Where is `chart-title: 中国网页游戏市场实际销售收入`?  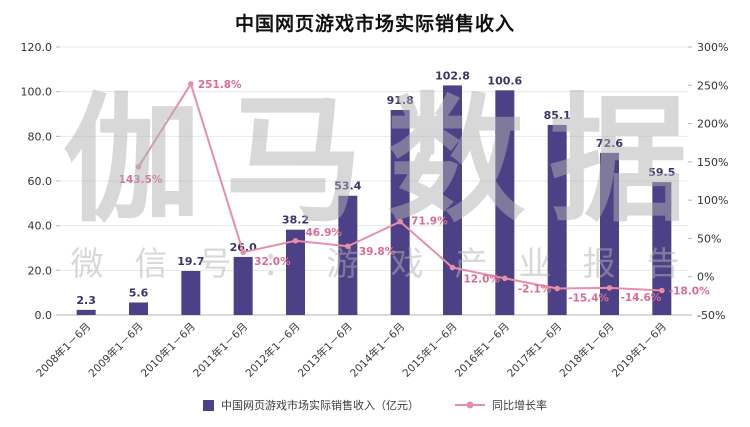 chart-title: 中国网页游戏市场实际销售收入 is located at coordinates (374, 24).